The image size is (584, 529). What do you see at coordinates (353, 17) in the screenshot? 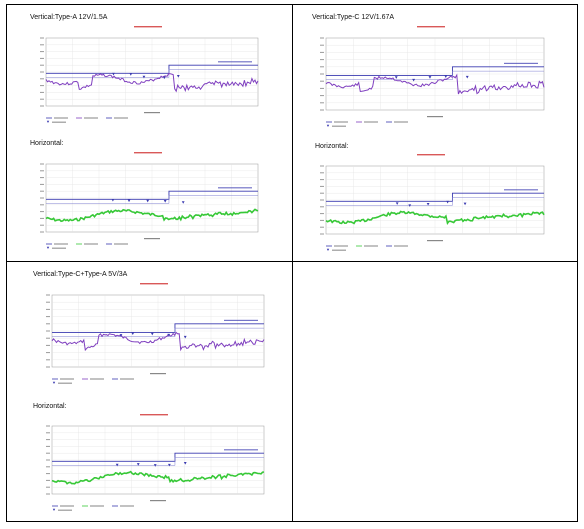
I see `cell-2-heading: Vertical:Type-C 12V/1.67A` at bounding box center [353, 17].